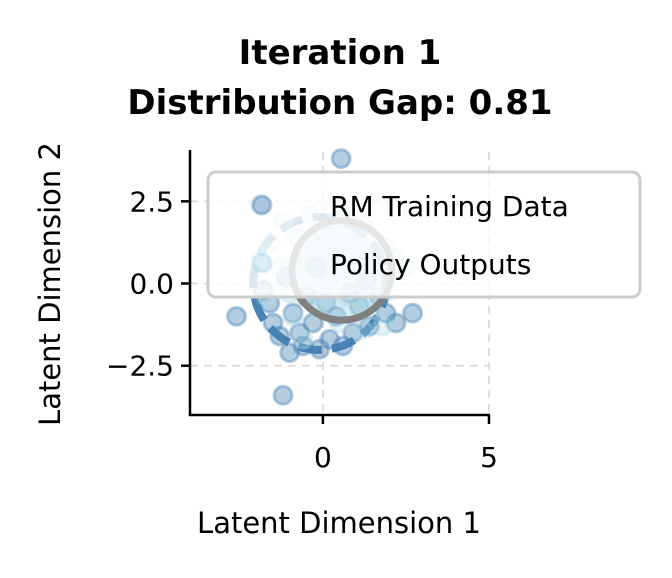 The width and height of the screenshot is (672, 578). What do you see at coordinates (140, 366) in the screenshot?
I see `y-tick-label: −2.5` at bounding box center [140, 366].